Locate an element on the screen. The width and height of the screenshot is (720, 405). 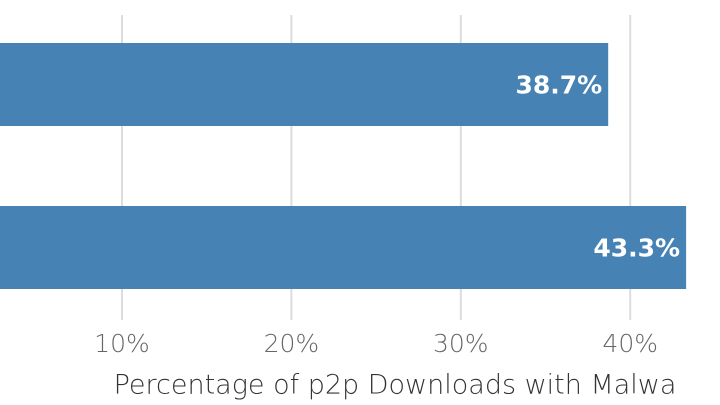
x-tick-label: 30% is located at coordinates (461, 343).